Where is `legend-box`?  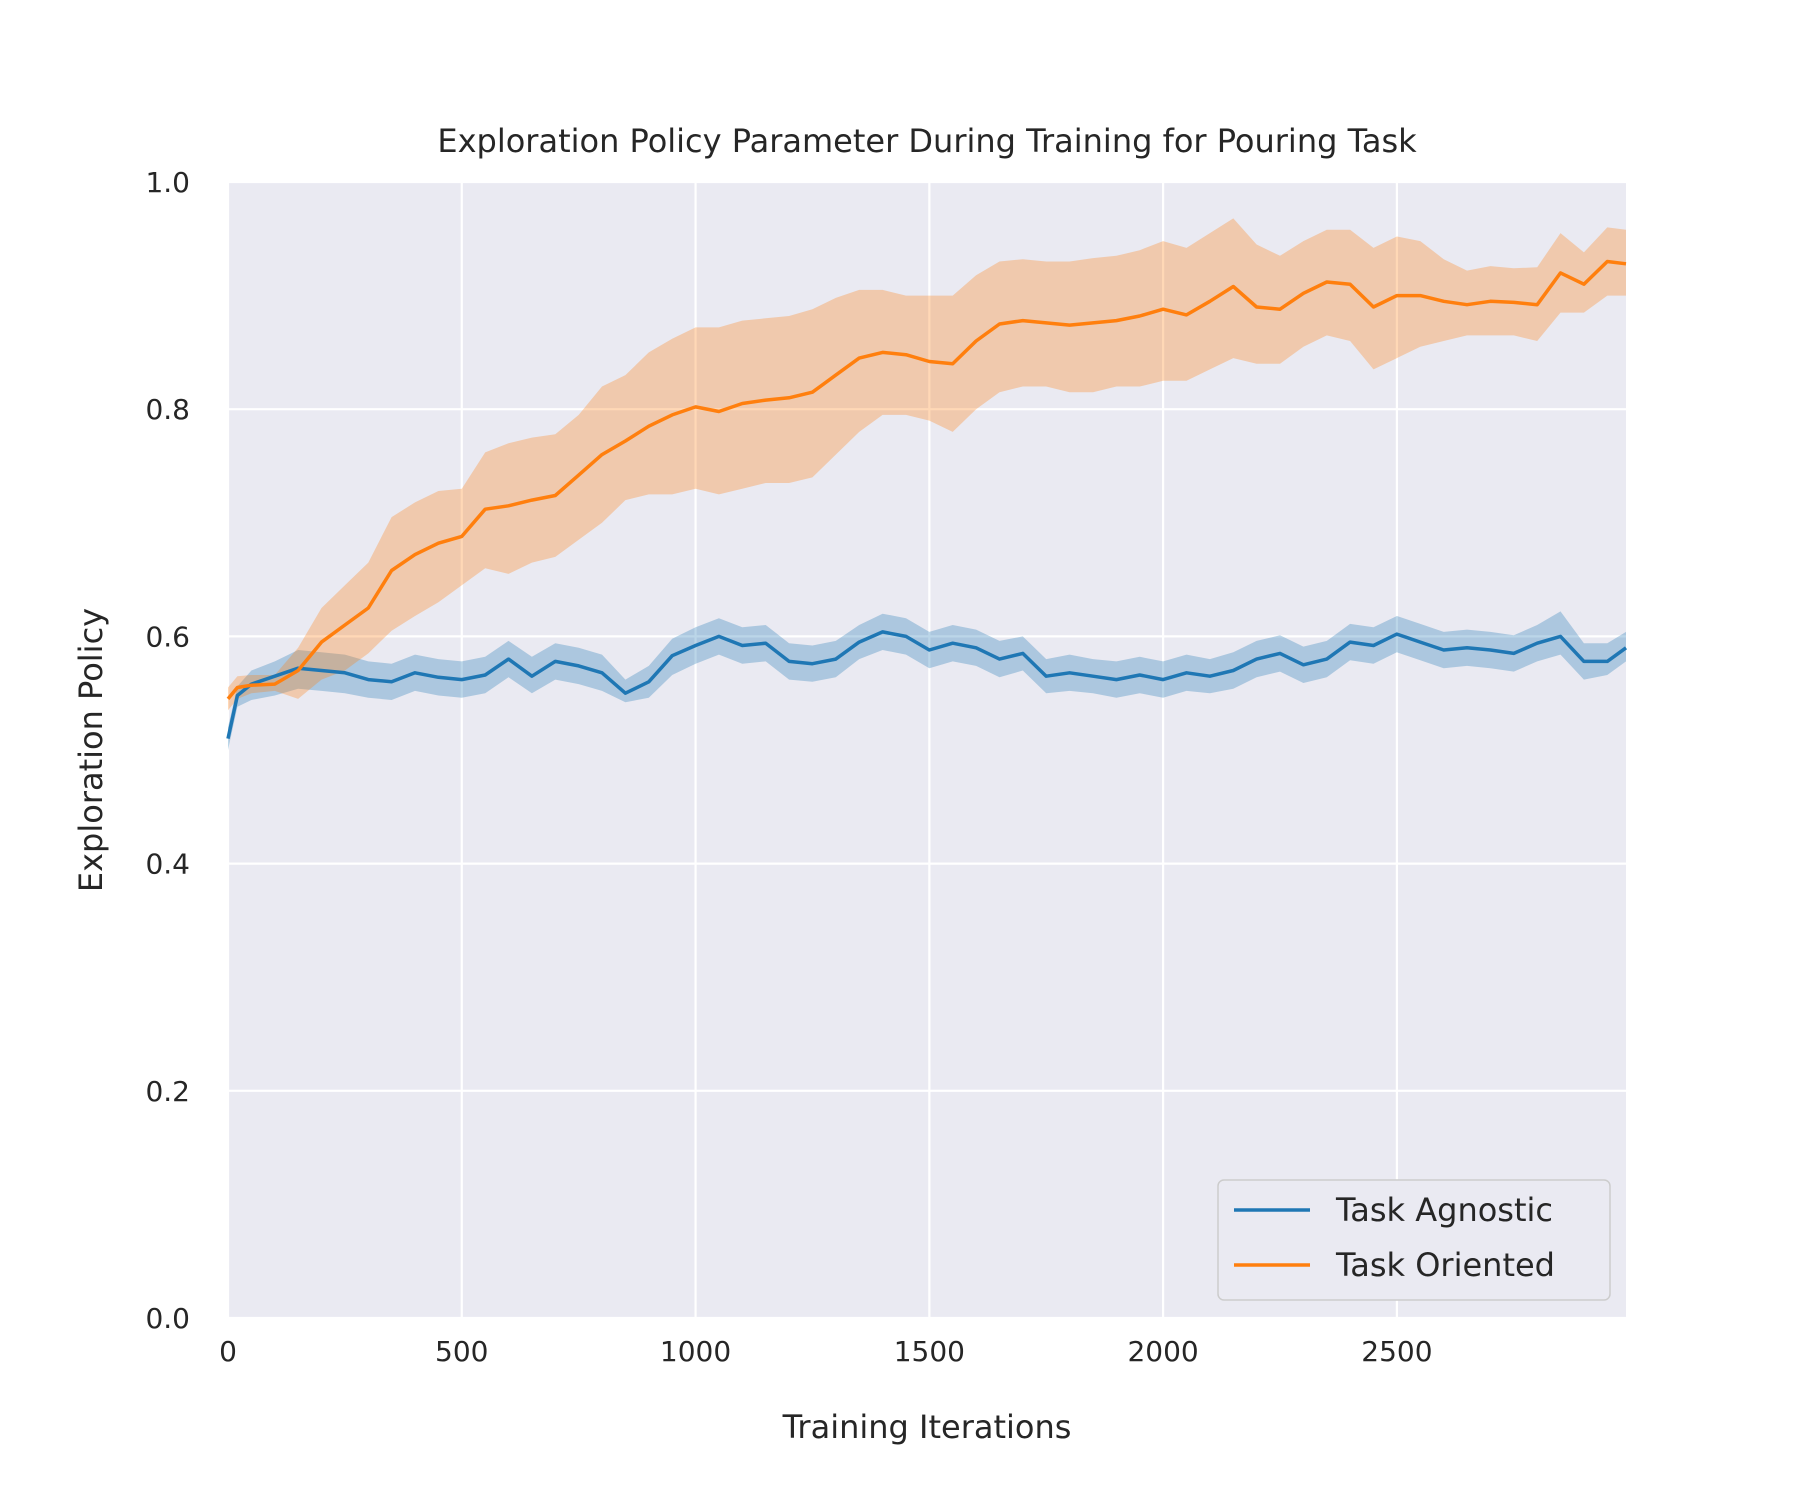
legend-box is located at coordinates (1414, 1240).